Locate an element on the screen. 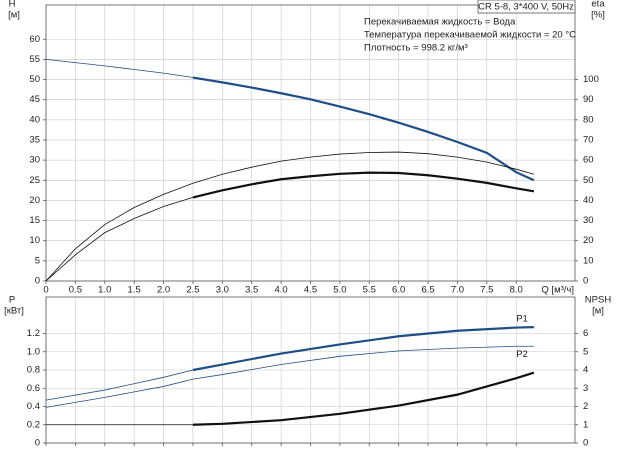  y2-tick-label: 20 is located at coordinates (588, 240).